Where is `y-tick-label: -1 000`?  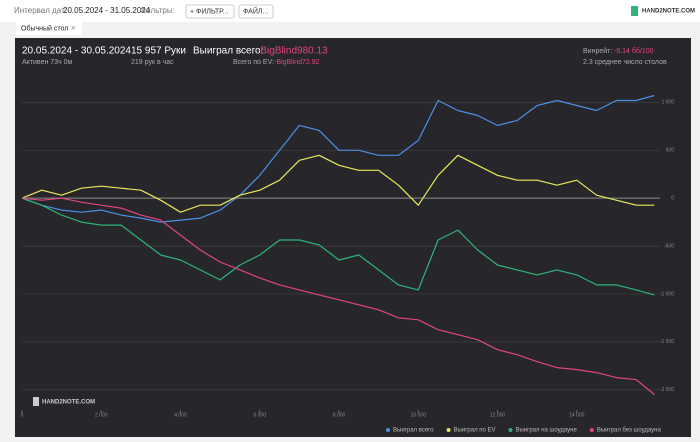
y-tick-label: -1 000 is located at coordinates (667, 294).